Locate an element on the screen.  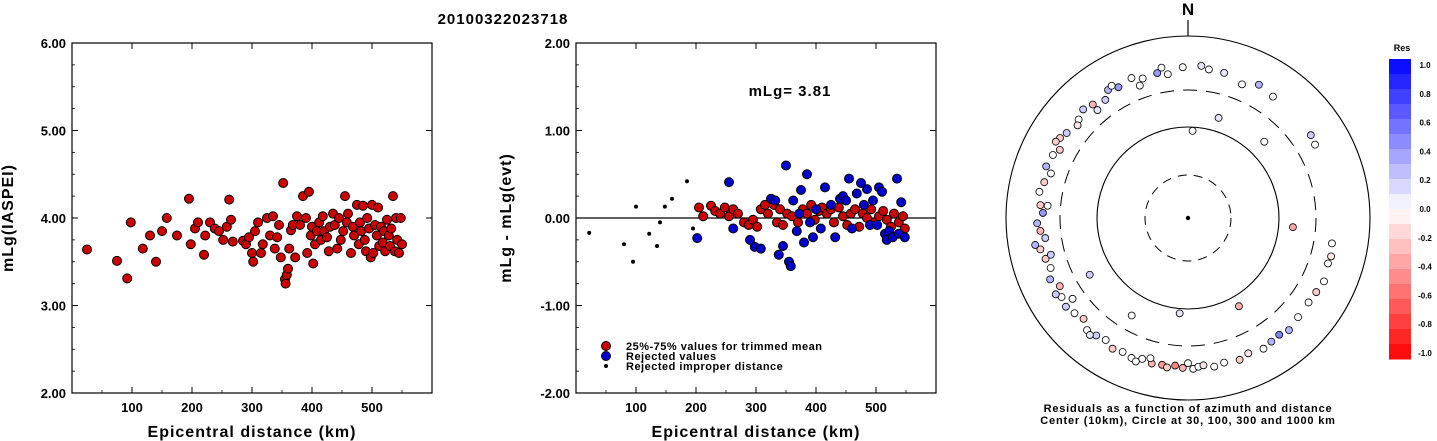
x-tick-label: 100 is located at coordinates (132, 407).